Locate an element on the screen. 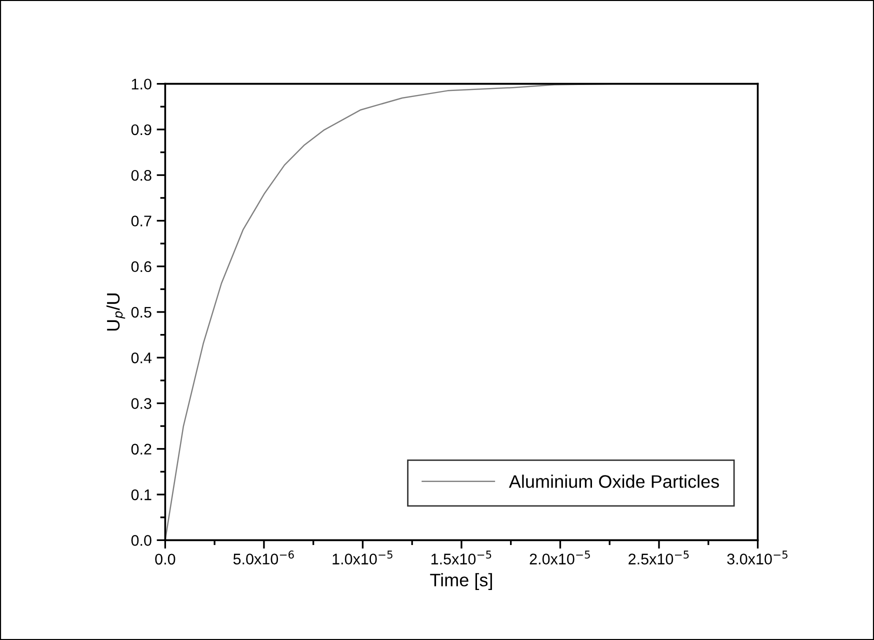 The width and height of the screenshot is (874, 640). y-tick-label: 0.1 is located at coordinates (141, 494).